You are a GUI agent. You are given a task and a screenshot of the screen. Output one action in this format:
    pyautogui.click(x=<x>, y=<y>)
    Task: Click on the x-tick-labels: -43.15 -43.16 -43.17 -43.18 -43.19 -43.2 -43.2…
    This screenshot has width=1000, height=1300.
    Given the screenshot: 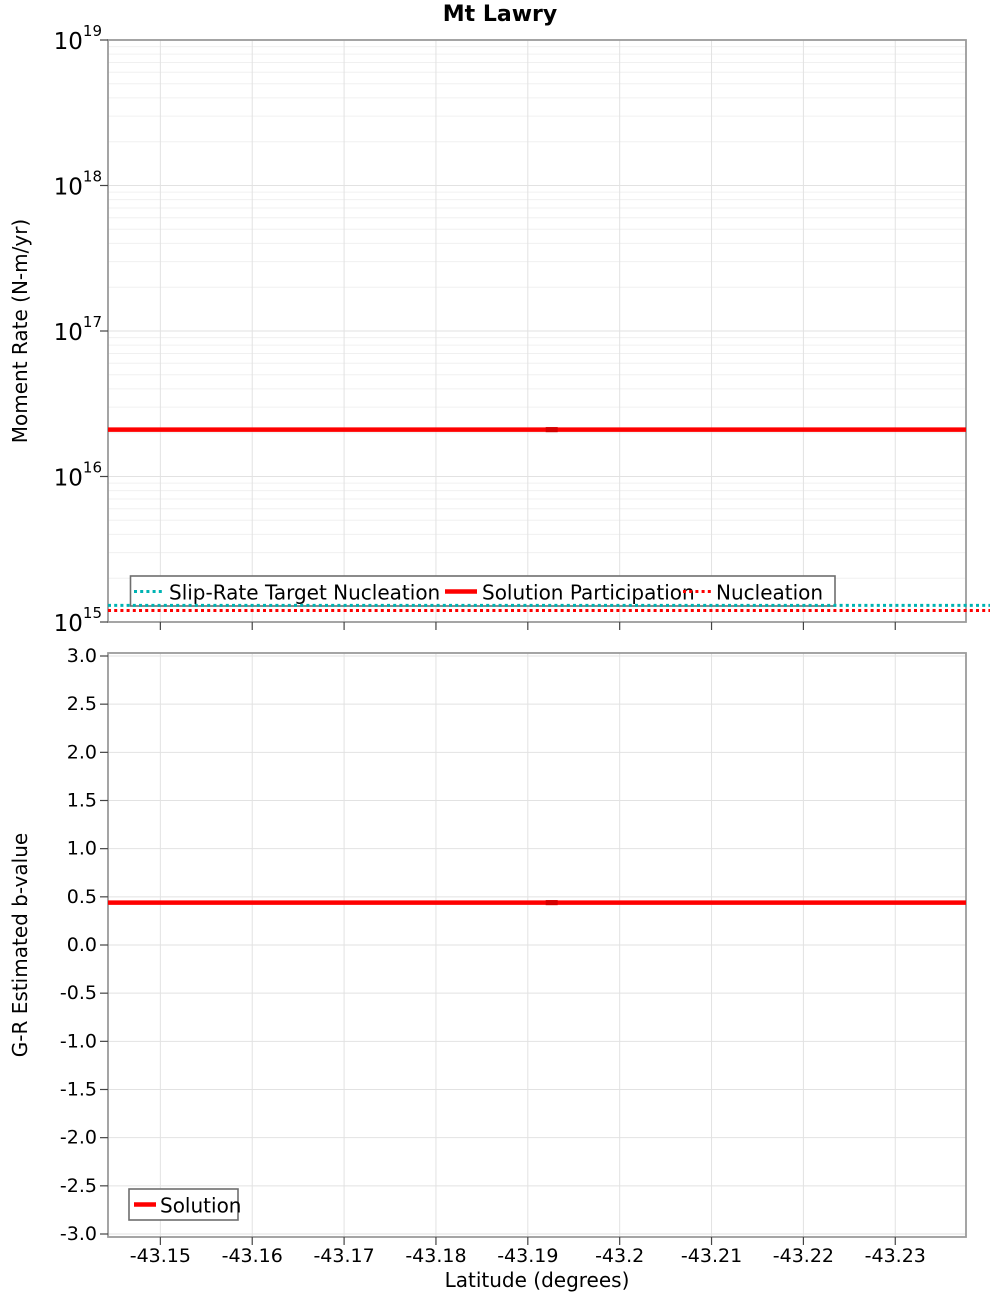 What is the action you would take?
    pyautogui.click(x=528, y=1256)
    